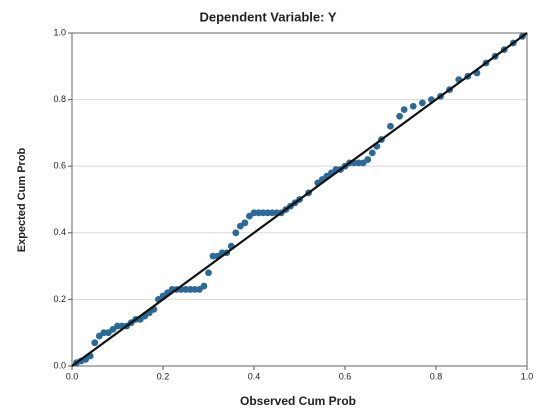 The image size is (544, 412). What do you see at coordinates (163, 376) in the screenshot?
I see `x-tick-label: 0.2` at bounding box center [163, 376].